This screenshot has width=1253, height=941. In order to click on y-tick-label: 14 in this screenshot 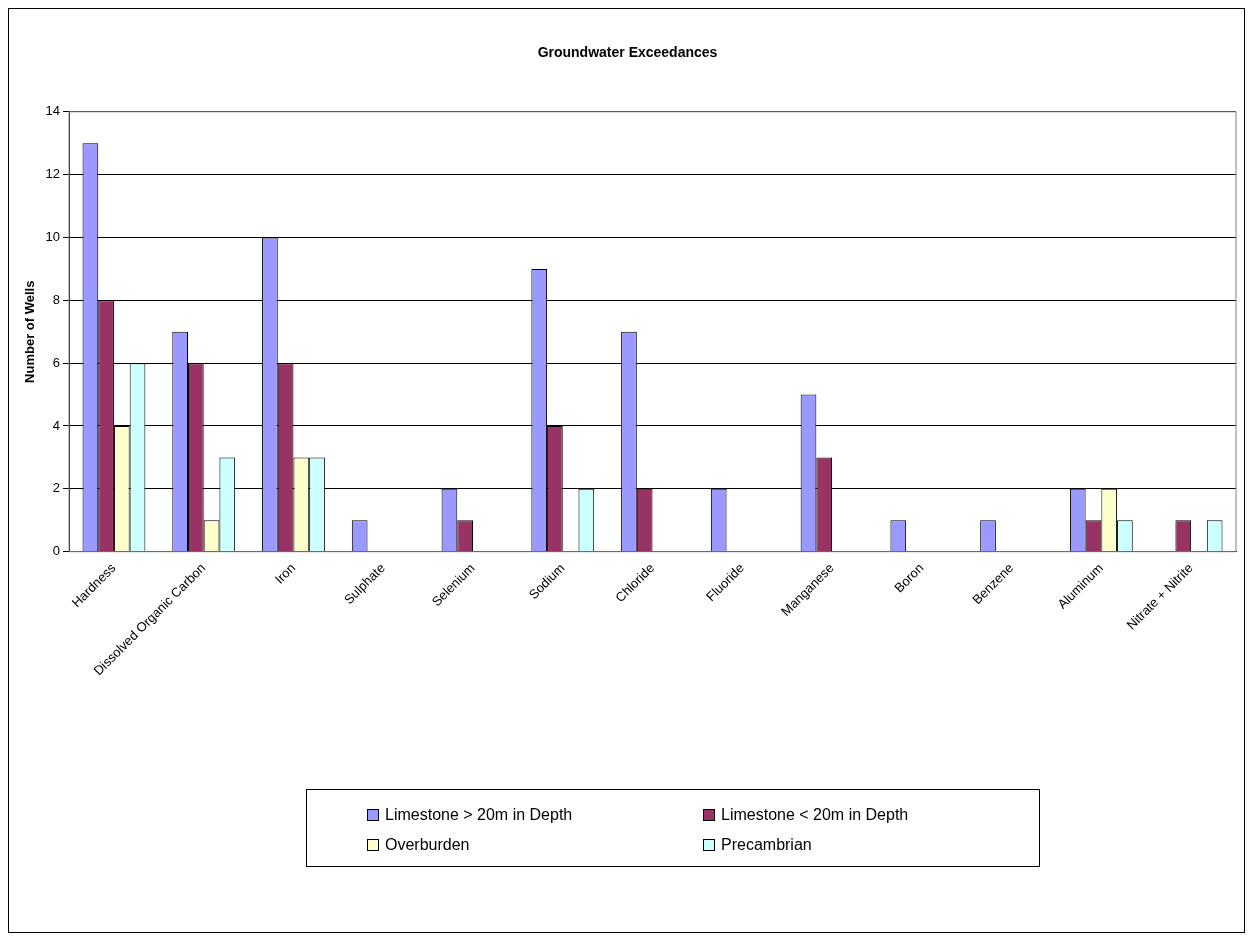, I will do `click(53, 111)`.